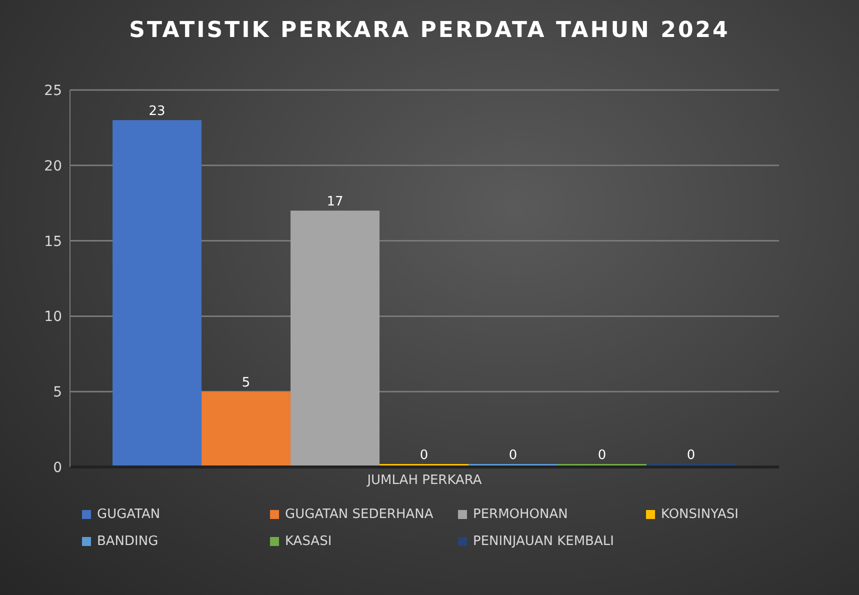 The image size is (859, 595). Describe the element at coordinates (127, 541) in the screenshot. I see `legend-label: BANDING` at that location.